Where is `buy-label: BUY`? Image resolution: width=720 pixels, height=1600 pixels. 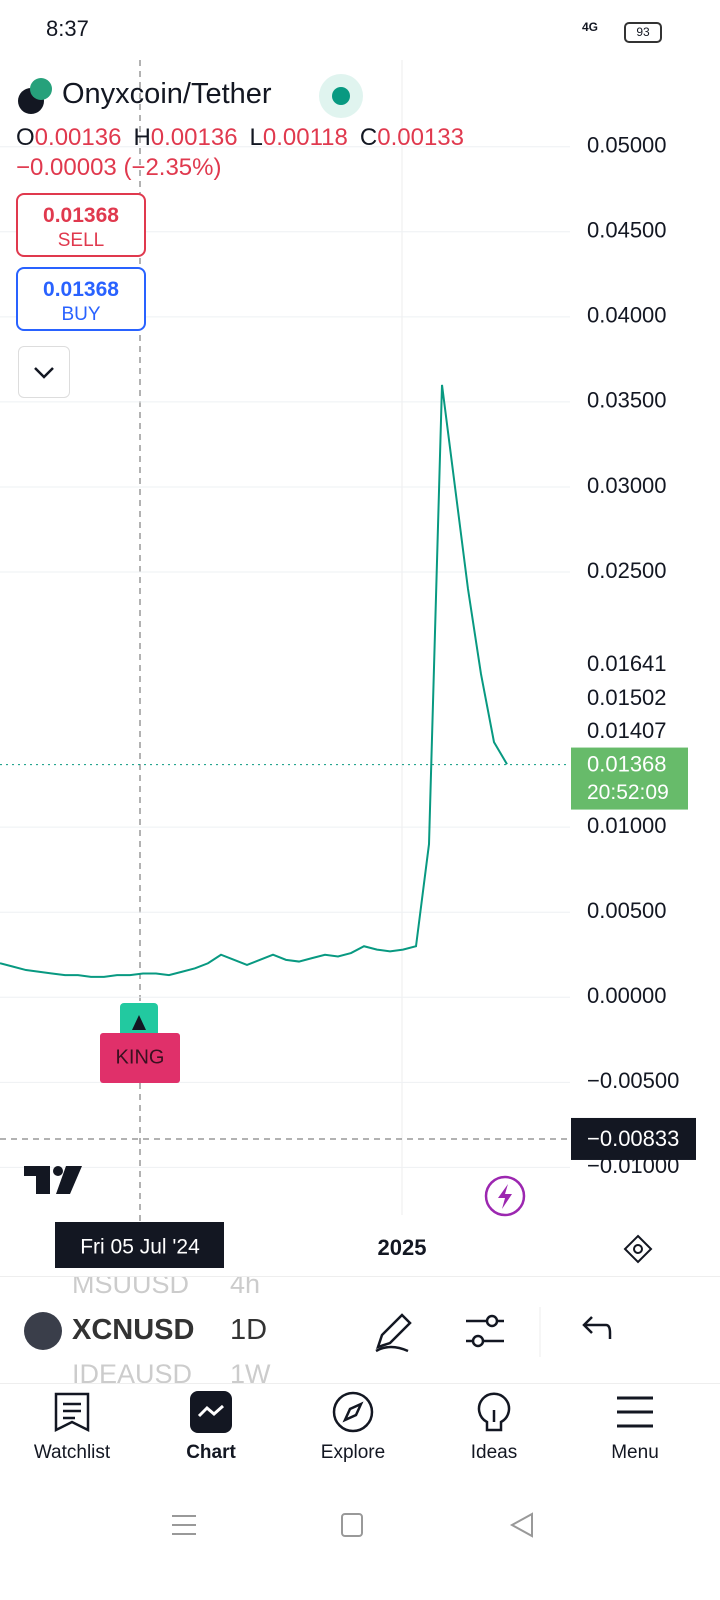 buy-label: BUY is located at coordinates (81, 314).